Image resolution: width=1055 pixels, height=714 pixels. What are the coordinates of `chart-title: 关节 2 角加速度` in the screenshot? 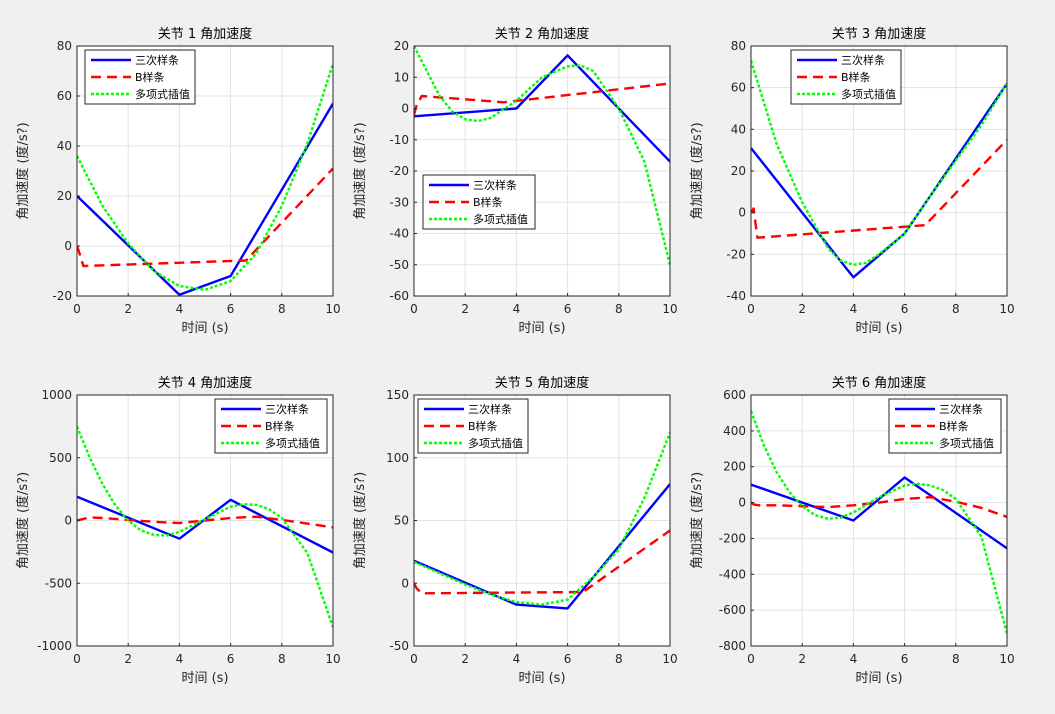 It's located at (542, 34).